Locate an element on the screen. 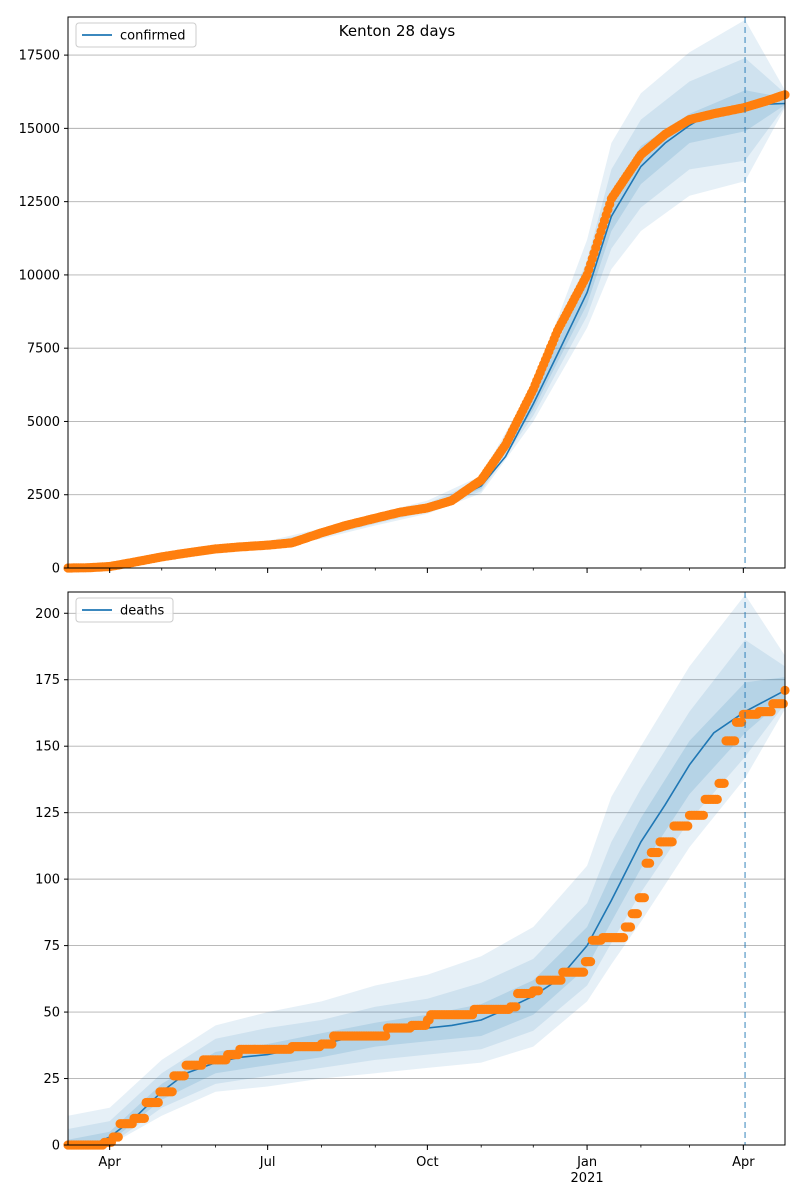 The image size is (800, 1200). x-tick-label: Oct is located at coordinates (427, 1162).